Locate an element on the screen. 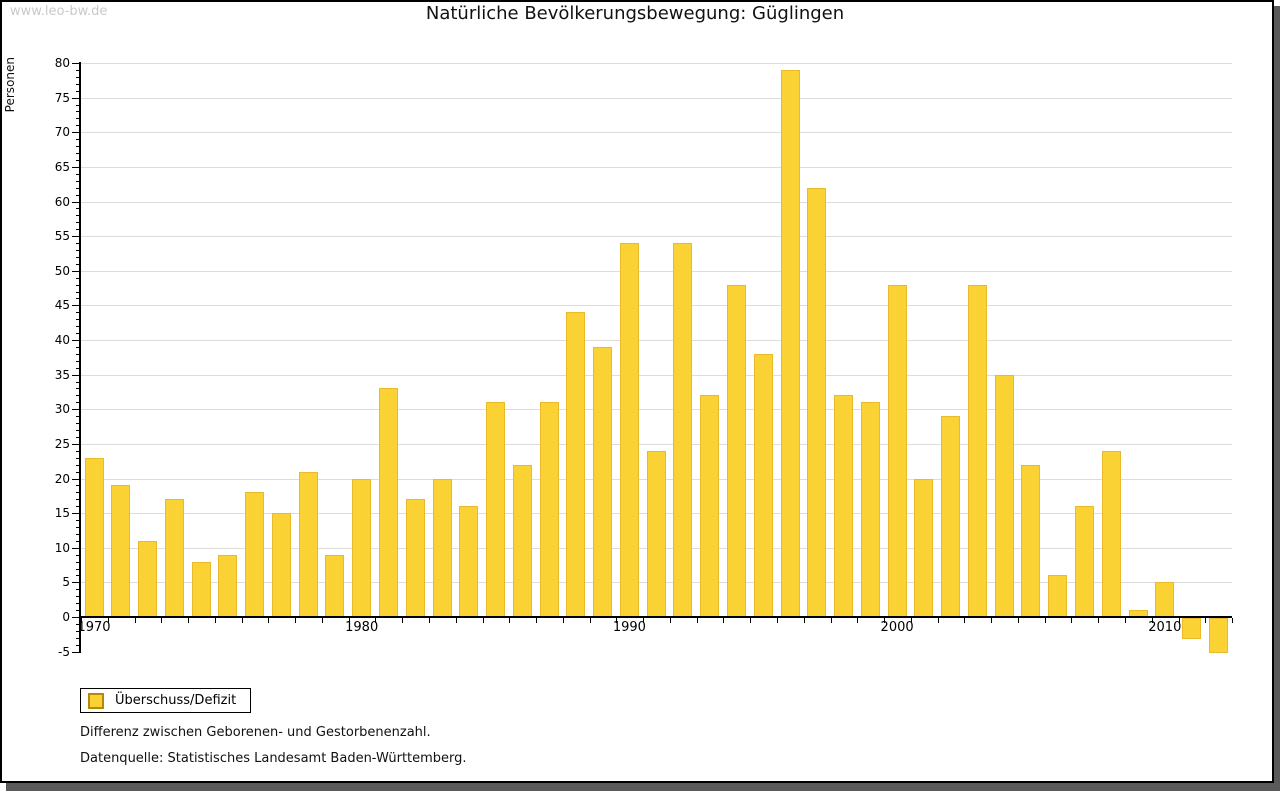 The height and width of the screenshot is (791, 1280). bar-1971 is located at coordinates (121, 551).